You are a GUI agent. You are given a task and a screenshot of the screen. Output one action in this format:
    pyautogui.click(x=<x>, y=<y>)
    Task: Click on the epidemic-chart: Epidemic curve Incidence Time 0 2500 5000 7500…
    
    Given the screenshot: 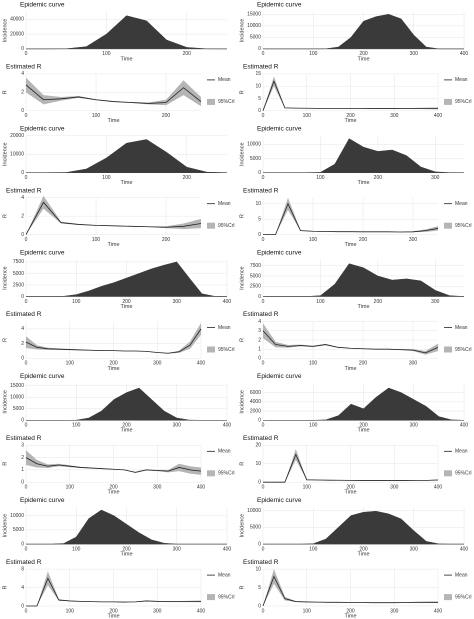 What is the action you would take?
    pyautogui.click(x=352, y=279)
    